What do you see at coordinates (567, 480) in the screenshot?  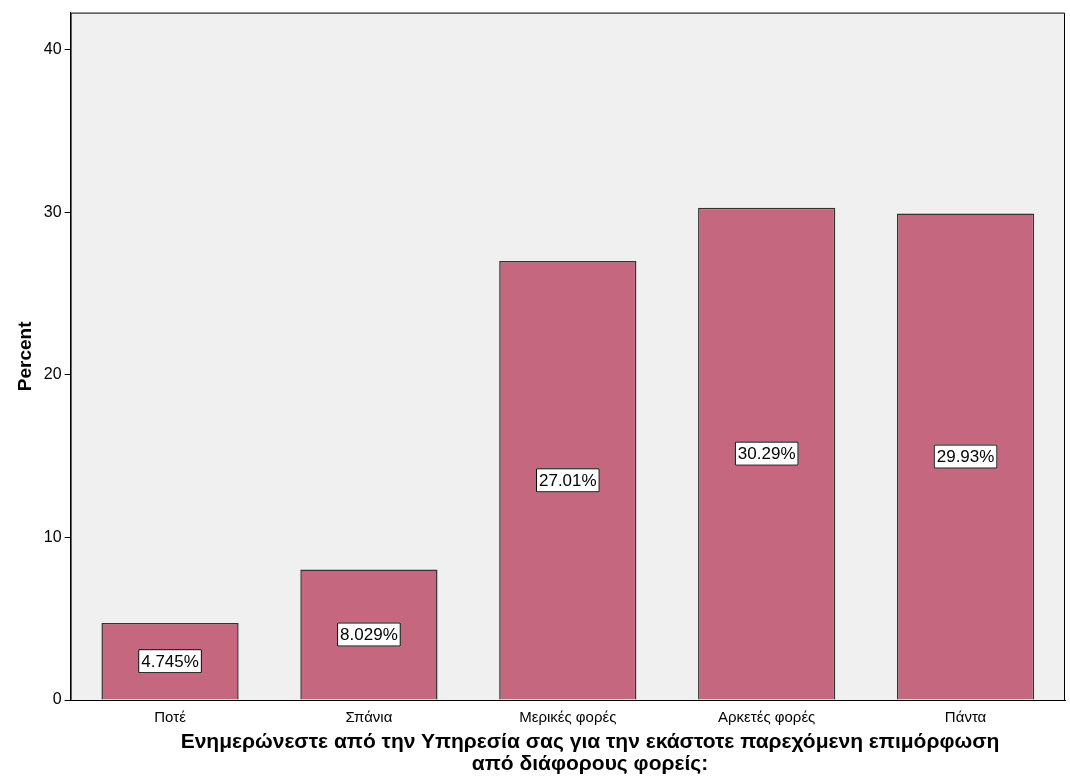 I see `data-label: 27.01%` at bounding box center [567, 480].